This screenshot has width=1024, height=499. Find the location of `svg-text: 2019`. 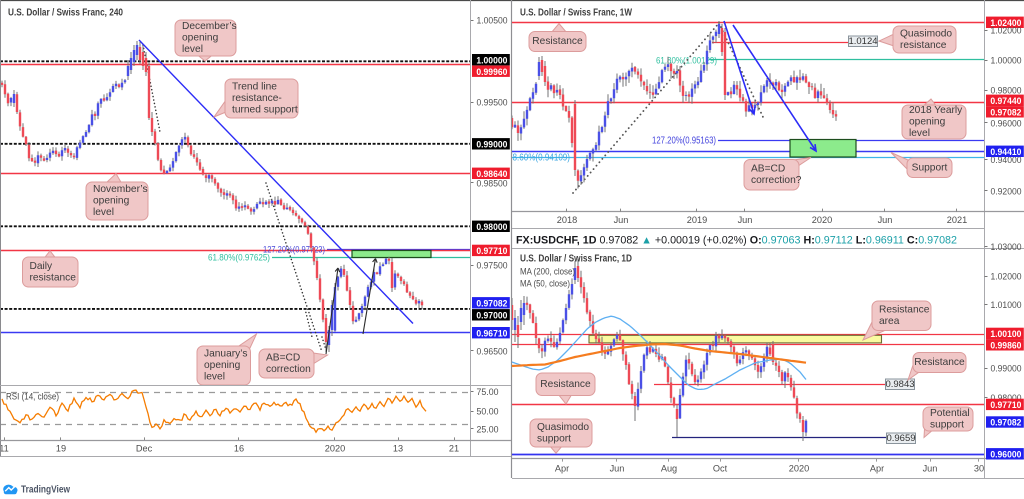

svg-text: 2019 is located at coordinates (697, 220).